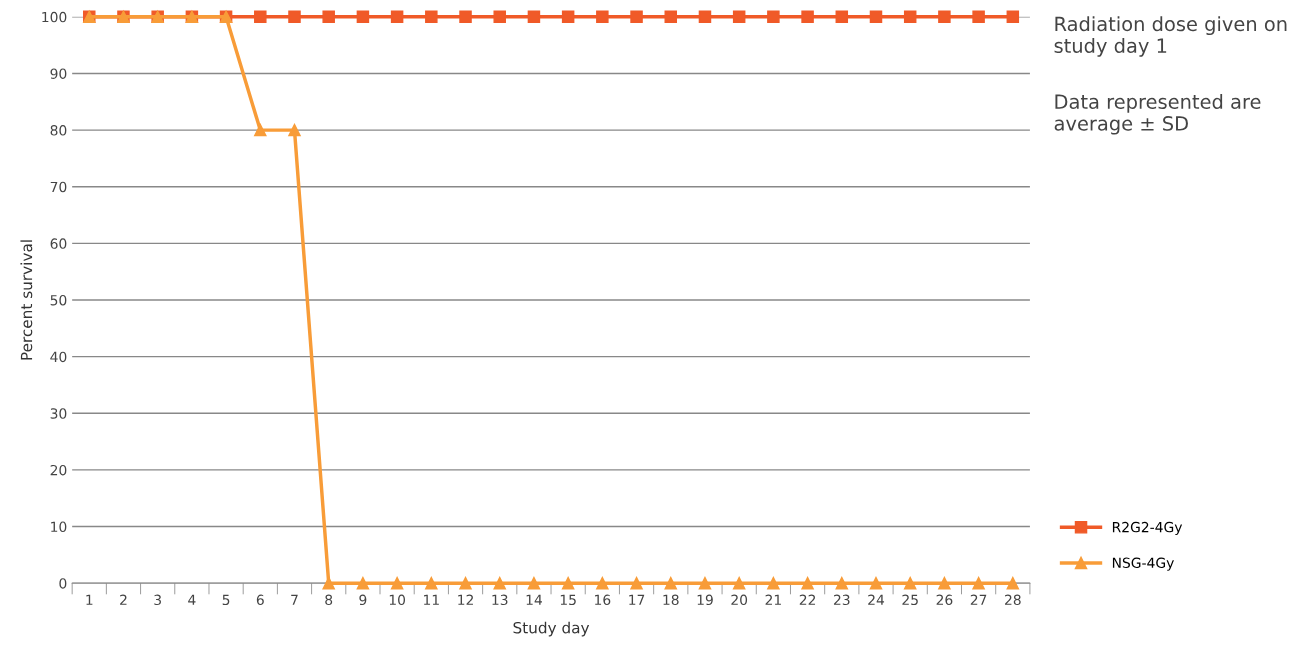  I want to click on y-tick-label: 20, so click(58, 470).